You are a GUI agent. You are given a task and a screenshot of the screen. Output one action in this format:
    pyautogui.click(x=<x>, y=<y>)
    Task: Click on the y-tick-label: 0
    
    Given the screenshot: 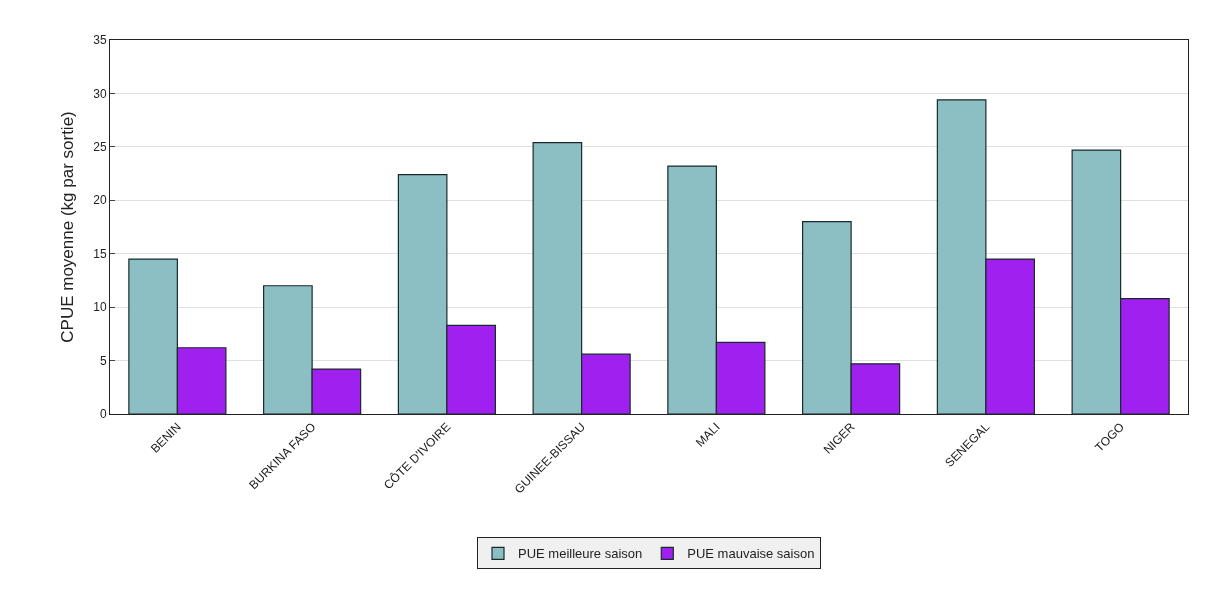 What is the action you would take?
    pyautogui.click(x=103, y=414)
    